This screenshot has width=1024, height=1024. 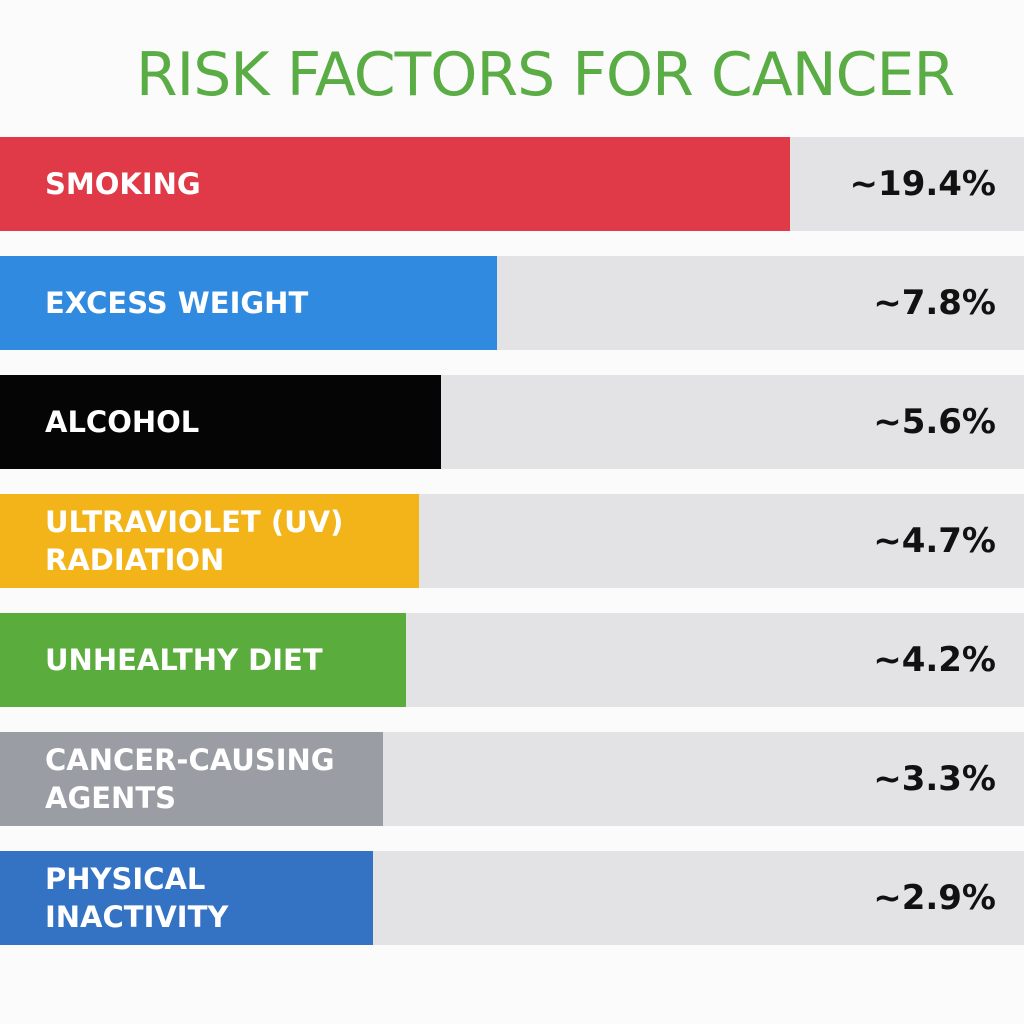 What do you see at coordinates (934, 898) in the screenshot?
I see `value-label: ~2.9%` at bounding box center [934, 898].